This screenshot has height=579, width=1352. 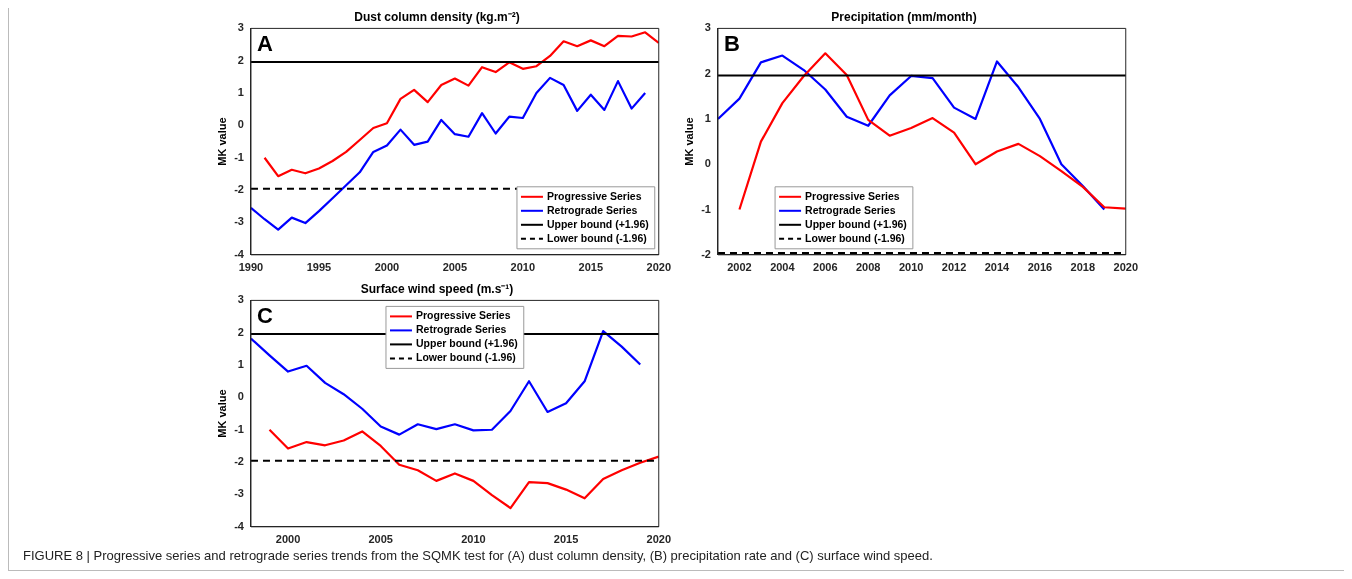 I want to click on x-tick-label: 2008, so click(x=868, y=267).